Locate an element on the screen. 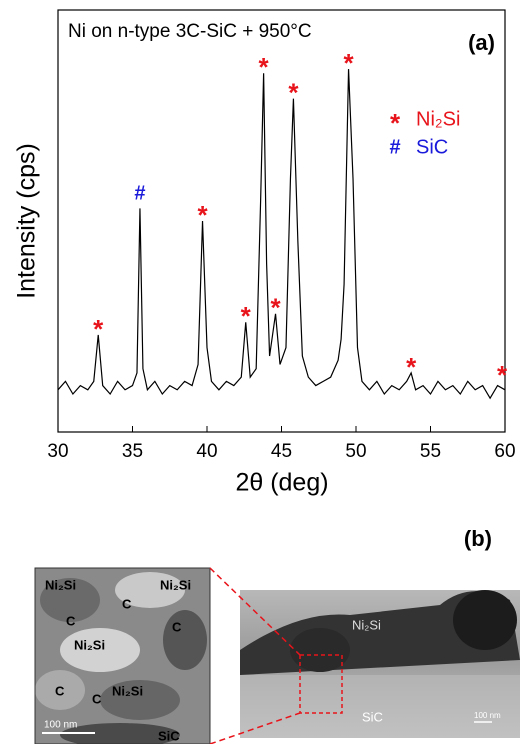 The width and height of the screenshot is (520, 744). x-tick-label: 40 is located at coordinates (206, 451).